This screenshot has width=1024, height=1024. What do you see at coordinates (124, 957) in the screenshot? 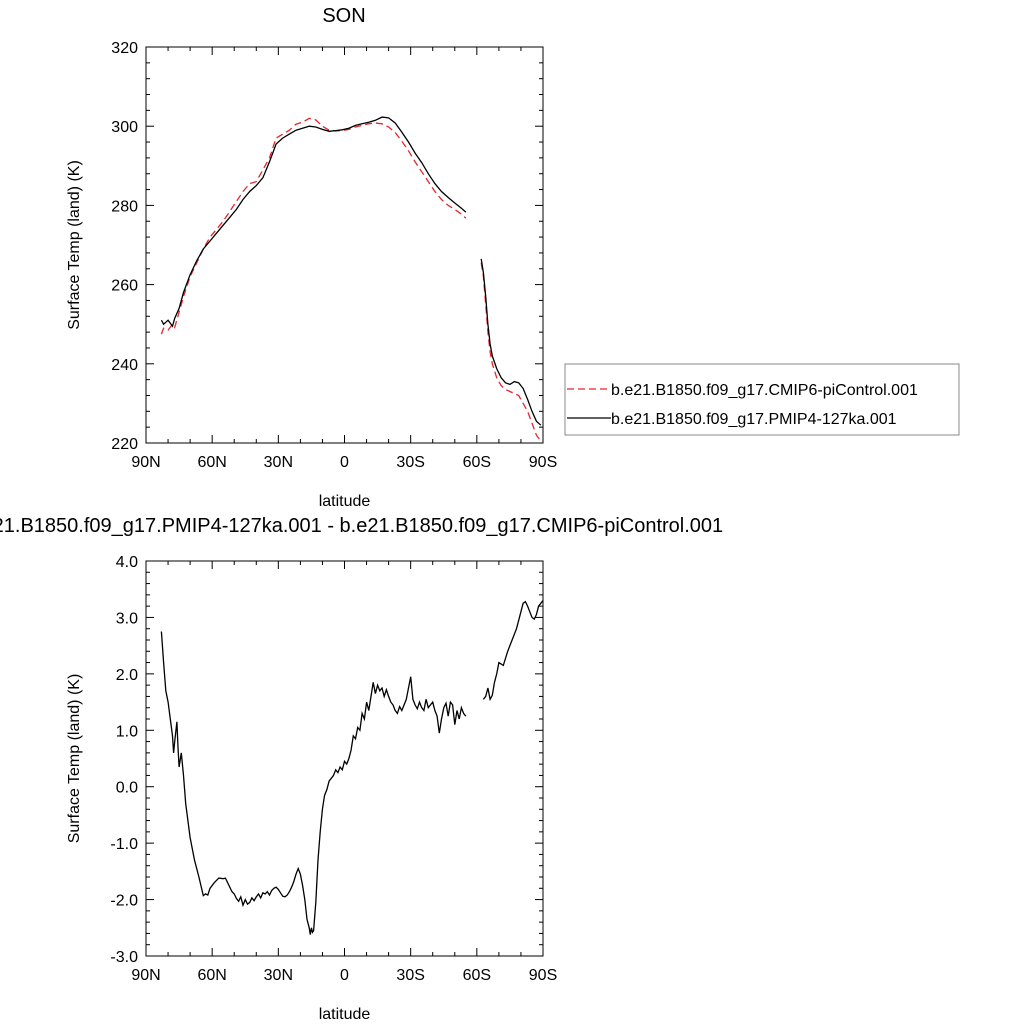
I see `y-tick-label: -3.0` at bounding box center [124, 957].